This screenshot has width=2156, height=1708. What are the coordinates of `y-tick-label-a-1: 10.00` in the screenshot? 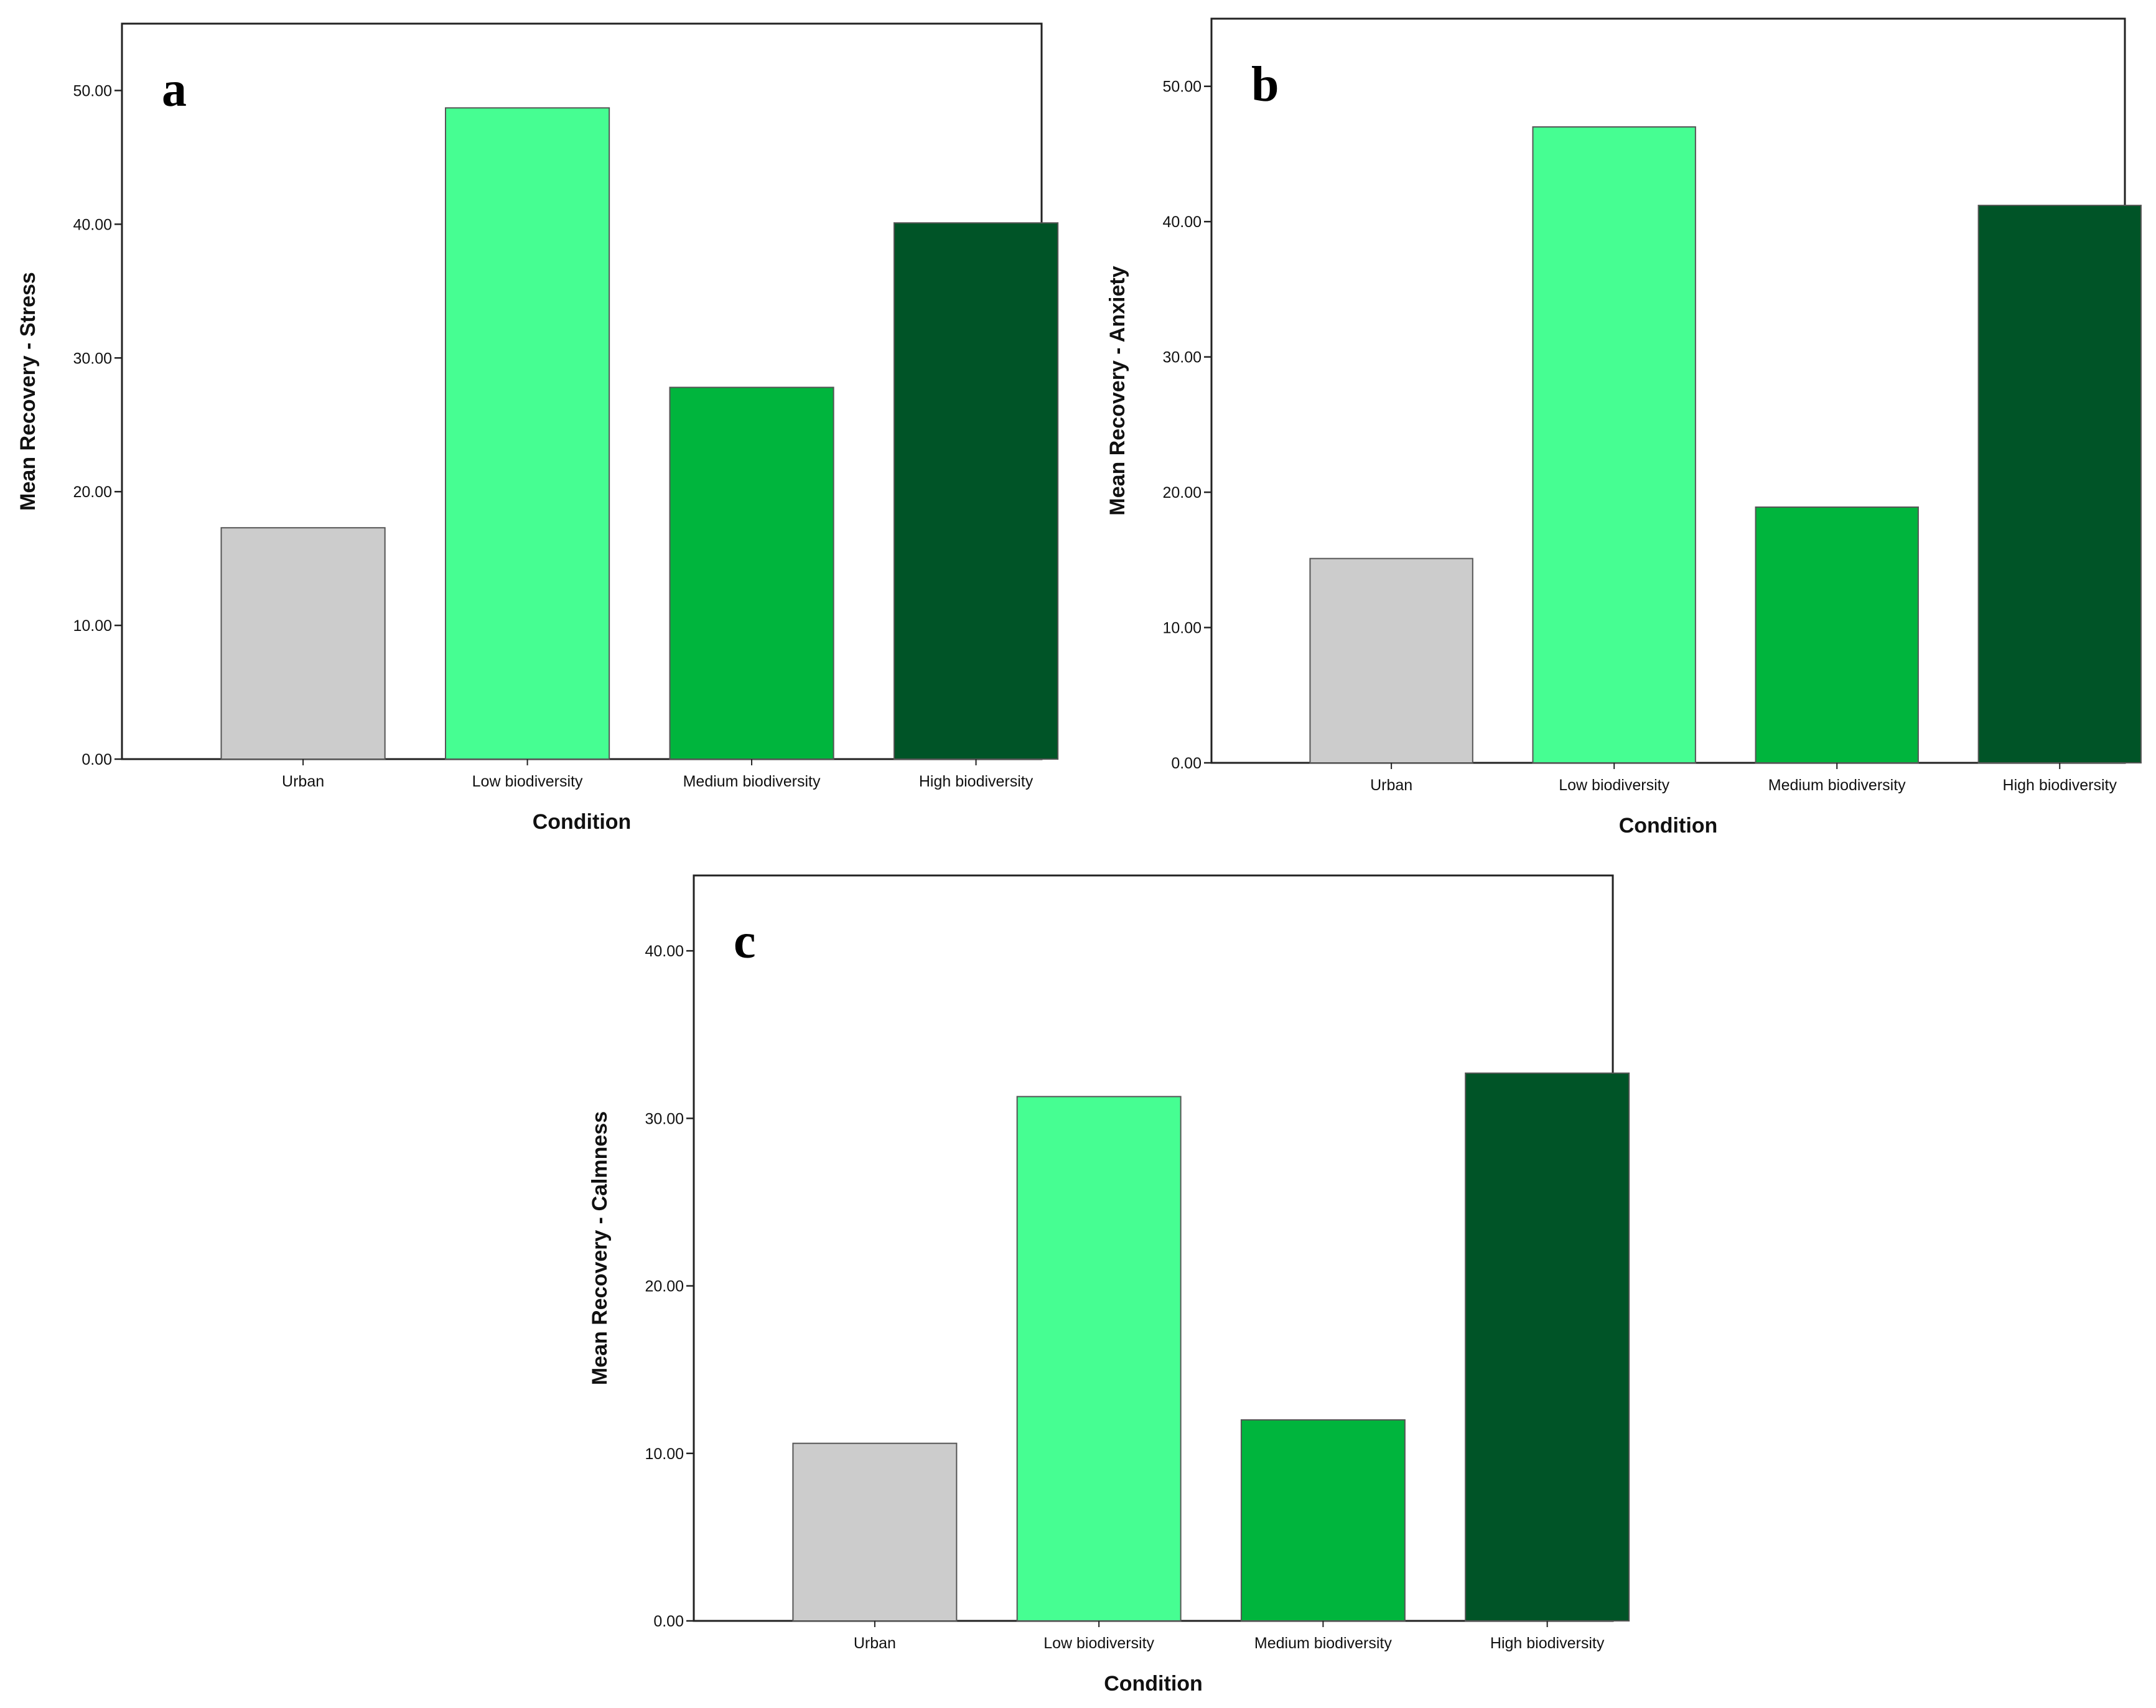 It's located at (92, 626).